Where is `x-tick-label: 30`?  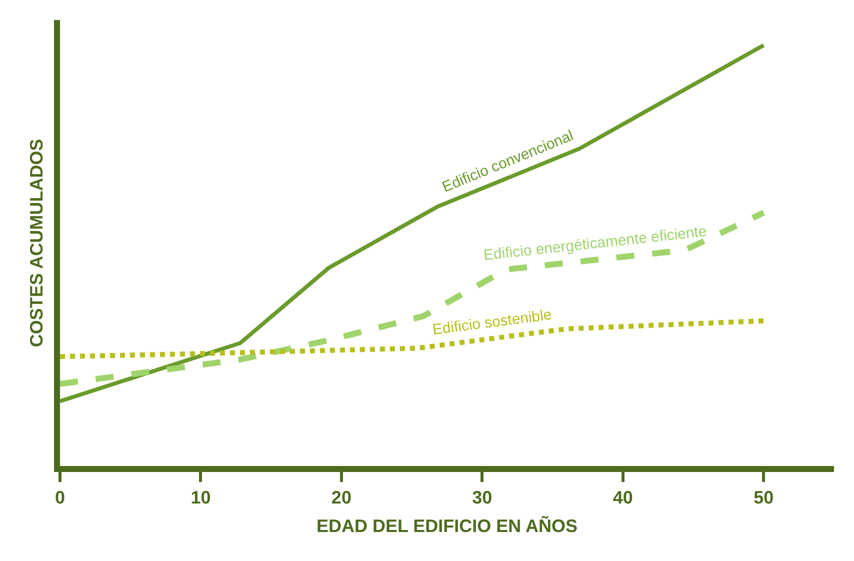 x-tick-label: 30 is located at coordinates (482, 498).